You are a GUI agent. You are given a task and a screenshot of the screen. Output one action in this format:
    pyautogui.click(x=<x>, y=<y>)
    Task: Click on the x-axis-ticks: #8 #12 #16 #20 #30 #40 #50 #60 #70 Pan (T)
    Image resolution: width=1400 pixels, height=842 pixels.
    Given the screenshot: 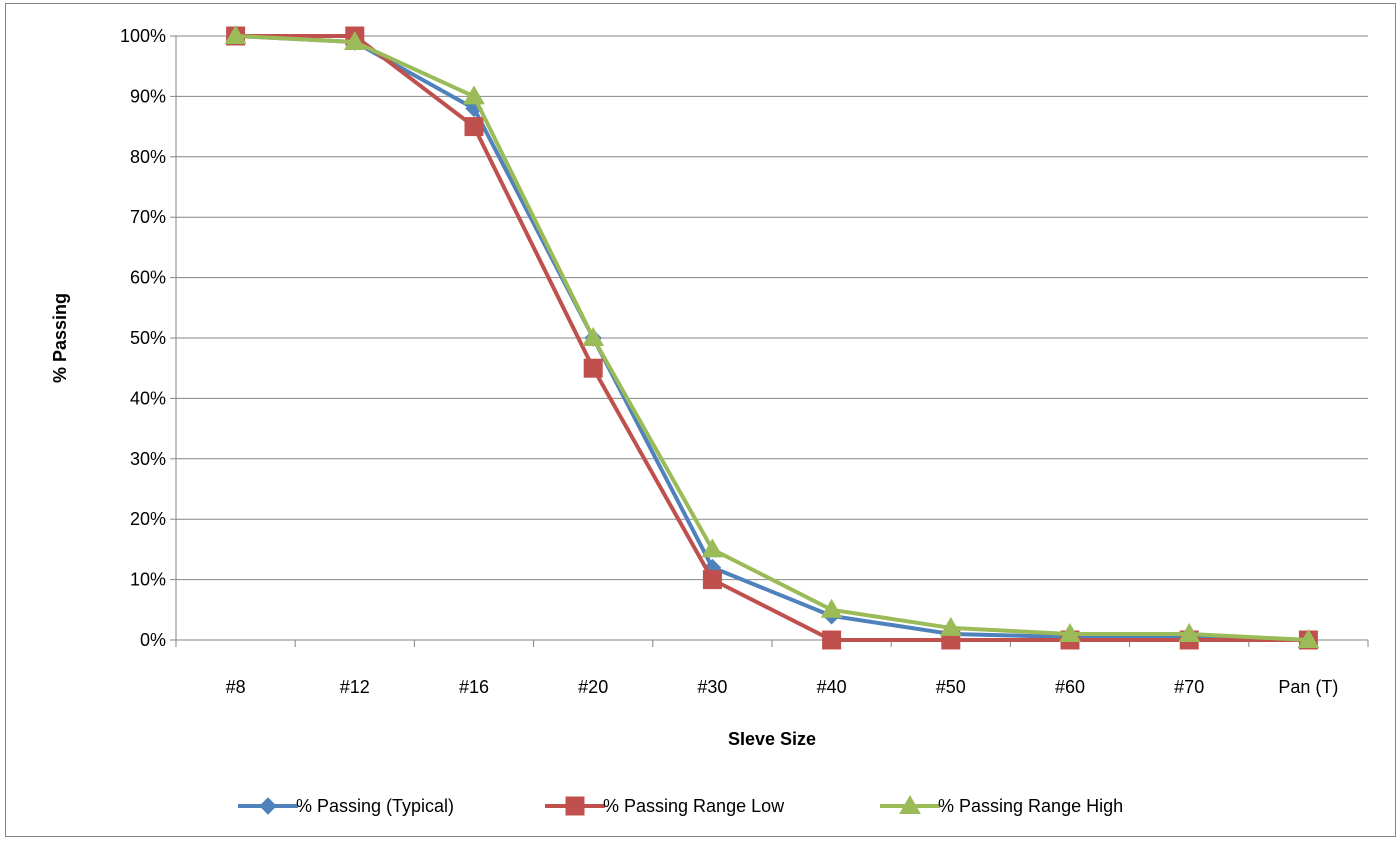 What is the action you would take?
    pyautogui.click(x=772, y=668)
    